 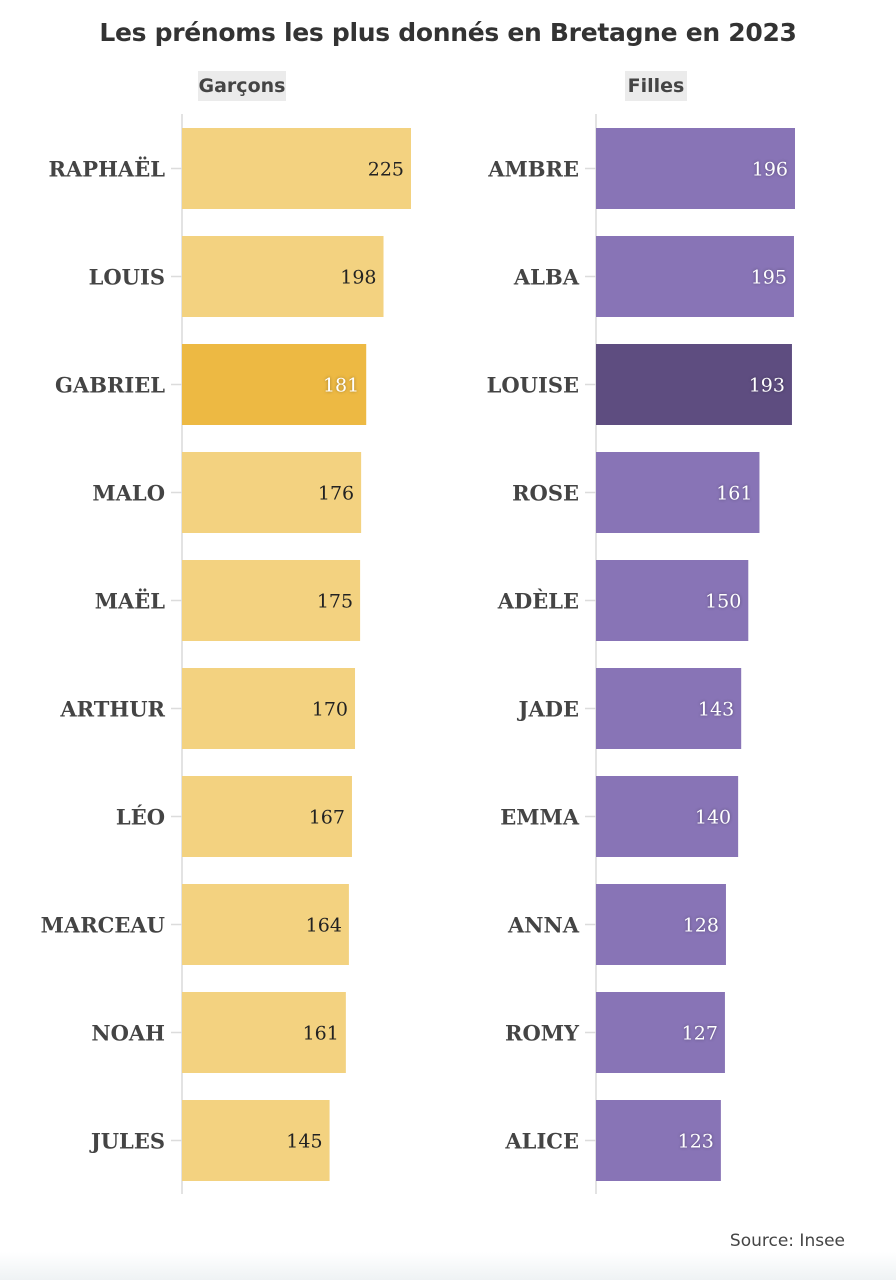 What do you see at coordinates (543, 925) in the screenshot?
I see `category-label: ANNA` at bounding box center [543, 925].